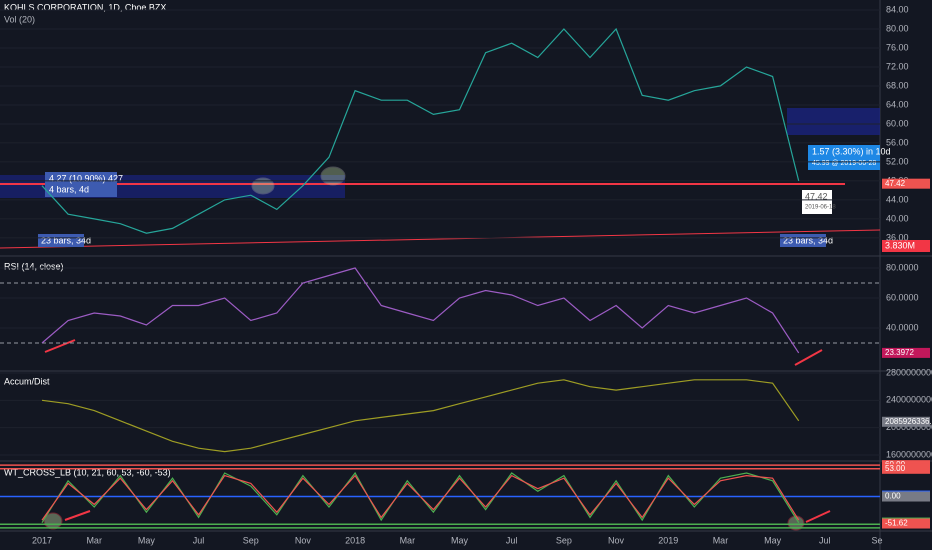 The image size is (932, 550). What do you see at coordinates (897, 85) in the screenshot?
I see `y-tick-label: 68.00` at bounding box center [897, 85].